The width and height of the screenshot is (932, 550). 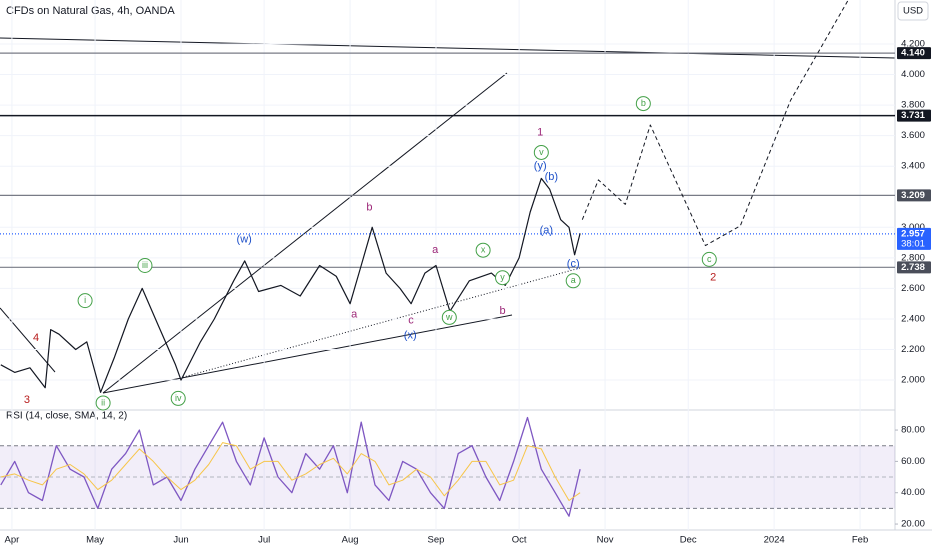 I want to click on y-tick-label: 4.200, so click(x=913, y=44).